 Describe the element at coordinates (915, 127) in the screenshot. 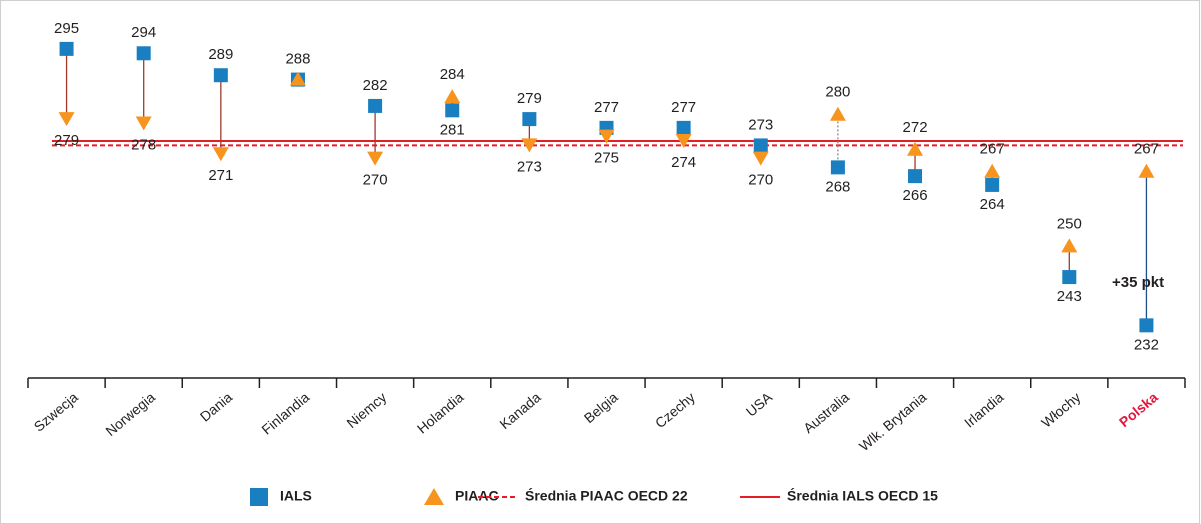

I see `value-label: 272` at that location.